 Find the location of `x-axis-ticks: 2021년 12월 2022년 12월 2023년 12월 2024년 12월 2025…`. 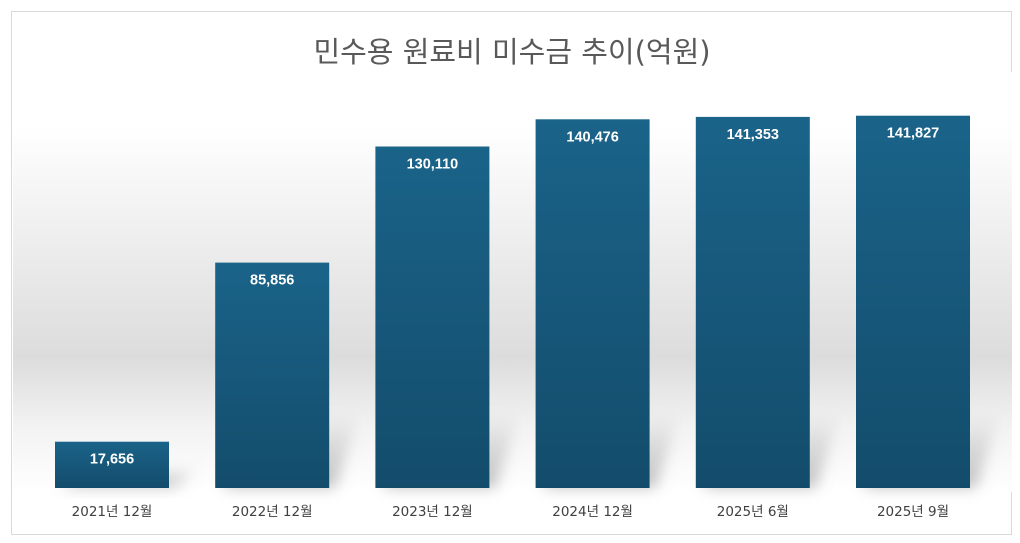

x-axis-ticks: 2021년 12월 2022년 12월 2023년 12월 2024년 12월 2025… is located at coordinates (510, 512).